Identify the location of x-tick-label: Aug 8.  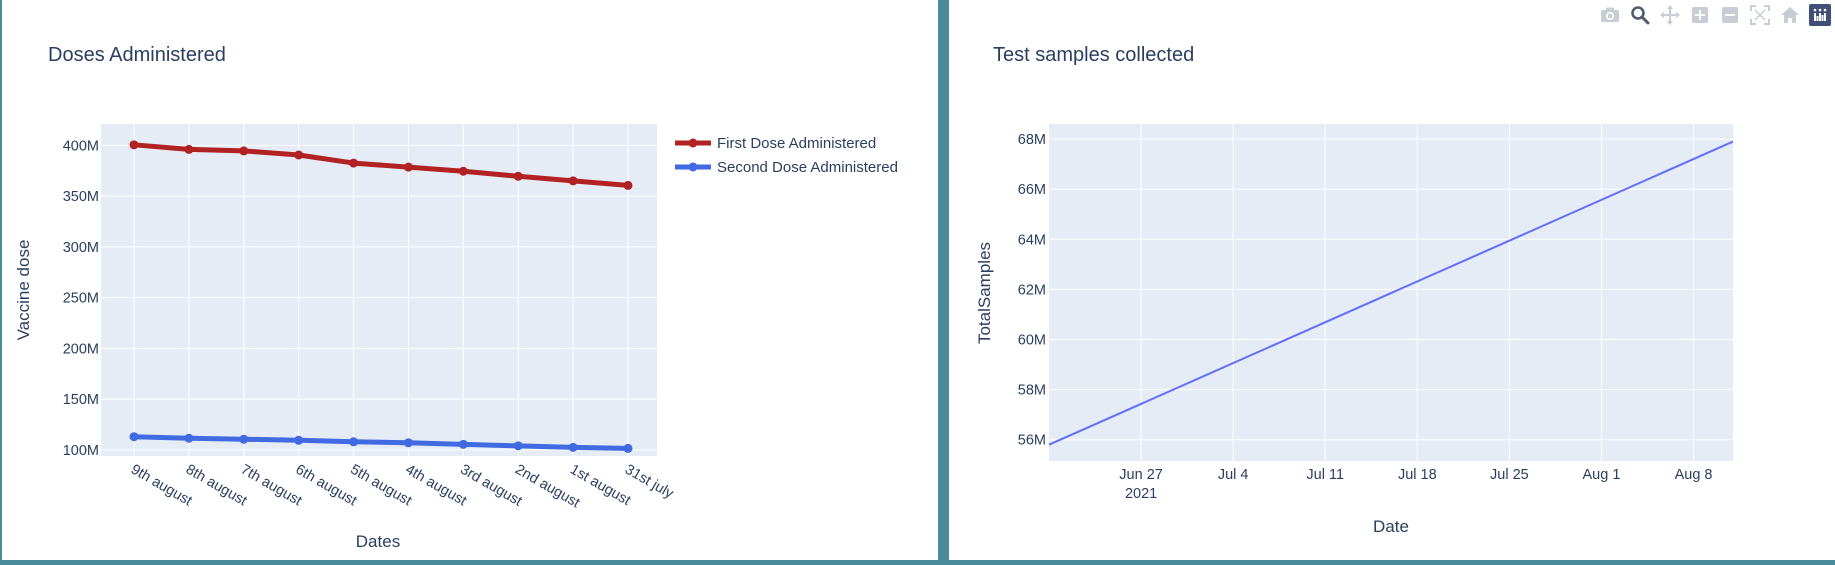
(1694, 475).